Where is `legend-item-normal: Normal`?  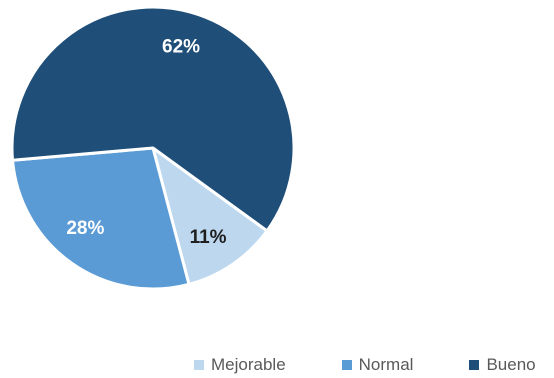
legend-item-normal: Normal is located at coordinates (377, 365).